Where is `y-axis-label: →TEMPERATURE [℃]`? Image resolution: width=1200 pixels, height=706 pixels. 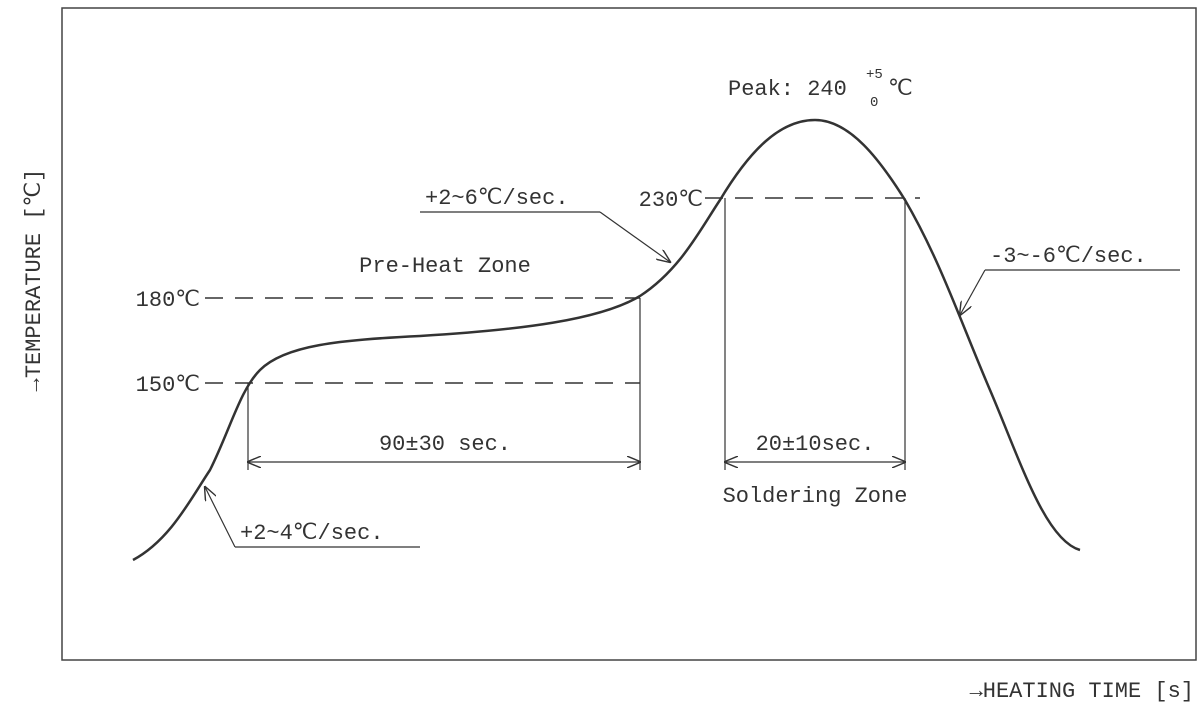
y-axis-label: →TEMPERATURE [℃] is located at coordinates (34, 280).